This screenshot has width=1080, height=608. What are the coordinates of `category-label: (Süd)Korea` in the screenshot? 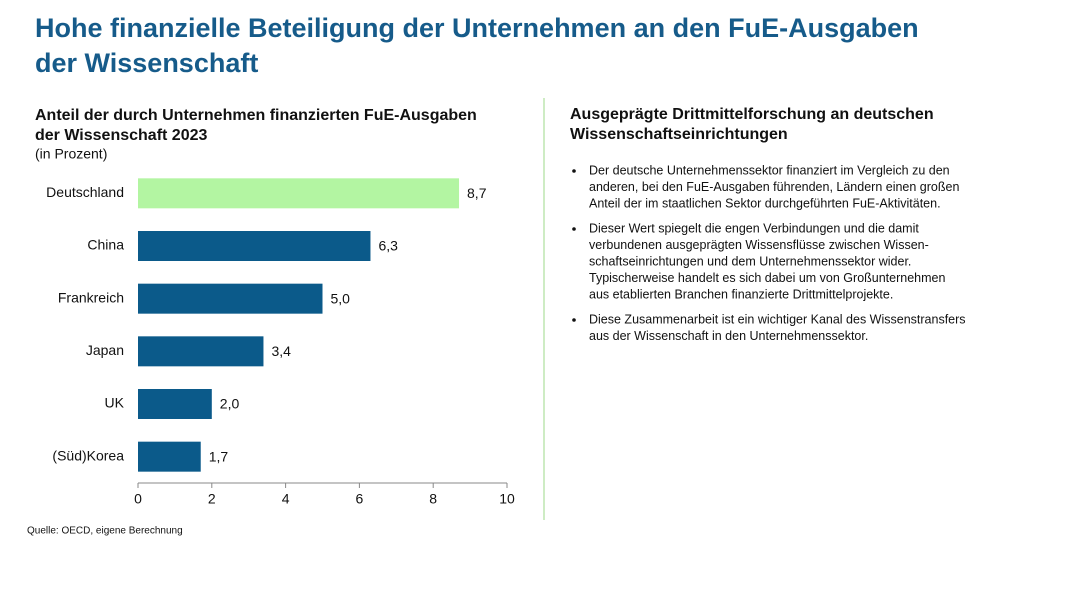 It's located at (88, 455).